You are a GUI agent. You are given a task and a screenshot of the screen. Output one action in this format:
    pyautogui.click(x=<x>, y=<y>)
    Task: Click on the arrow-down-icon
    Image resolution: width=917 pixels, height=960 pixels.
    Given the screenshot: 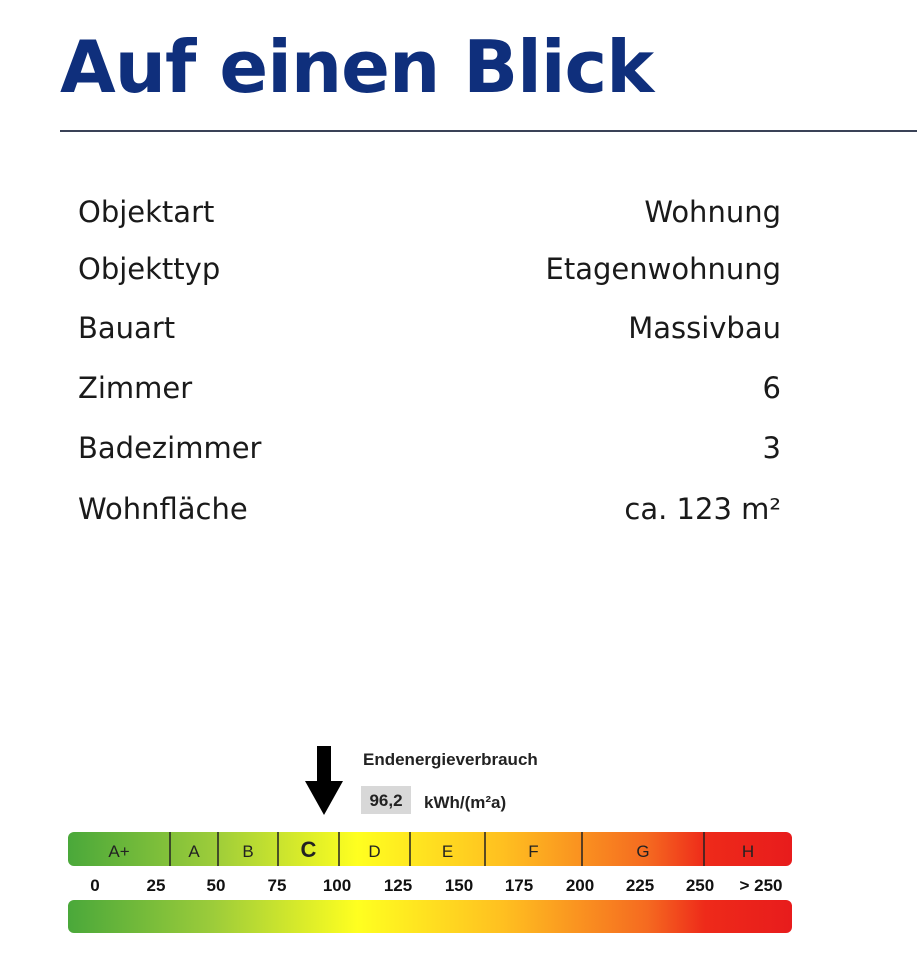 What is the action you would take?
    pyautogui.click(x=324, y=780)
    